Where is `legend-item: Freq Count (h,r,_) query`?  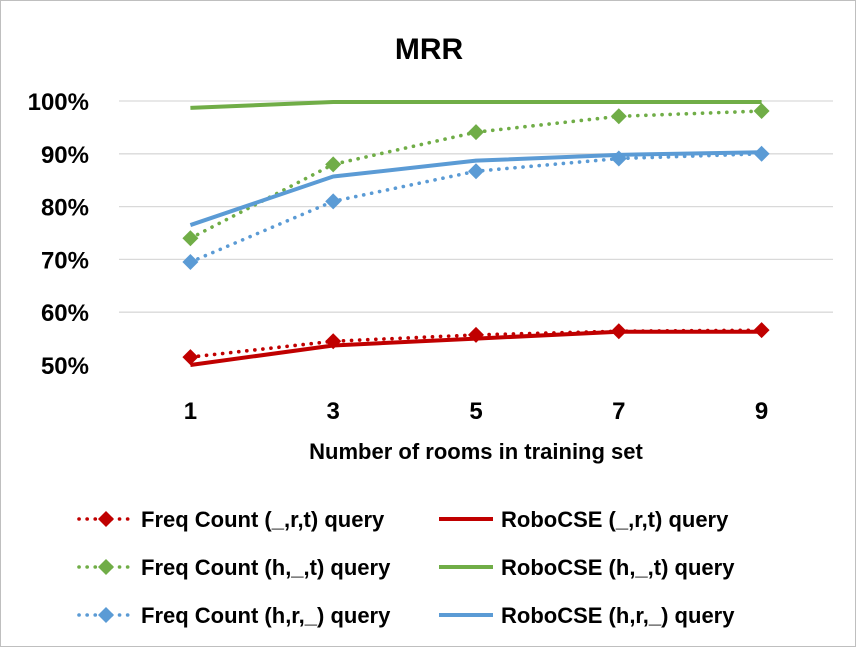
legend-item: Freq Count (h,r,_) query is located at coordinates (234, 615).